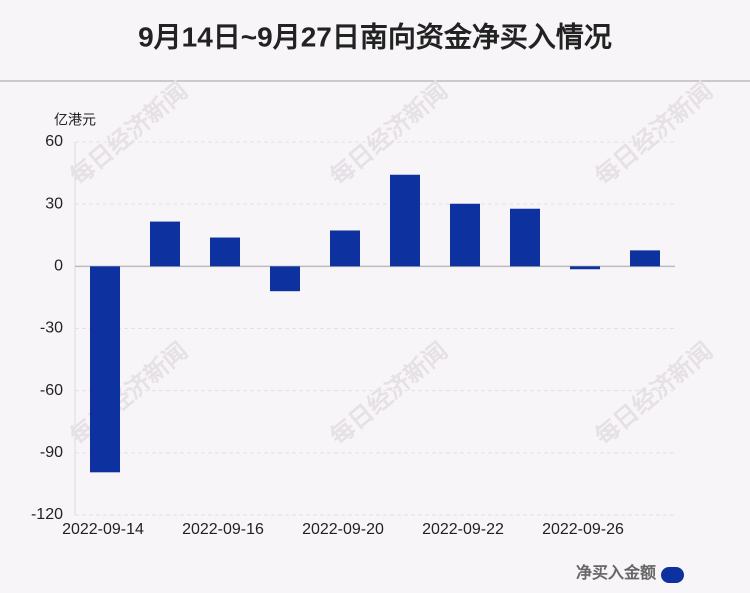 The height and width of the screenshot is (593, 750). What do you see at coordinates (616, 572) in the screenshot?
I see `legend-label: 净买入金额` at bounding box center [616, 572].